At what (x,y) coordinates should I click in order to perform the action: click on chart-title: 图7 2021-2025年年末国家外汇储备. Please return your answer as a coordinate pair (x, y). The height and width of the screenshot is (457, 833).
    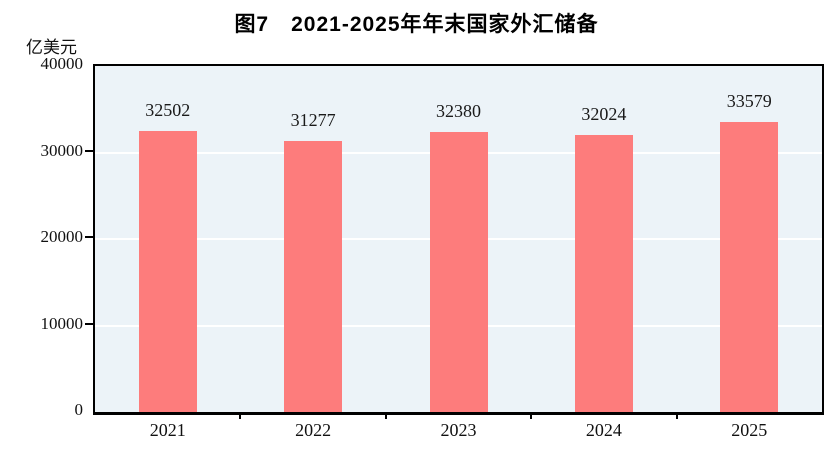
    Looking at the image, I should click on (416, 24).